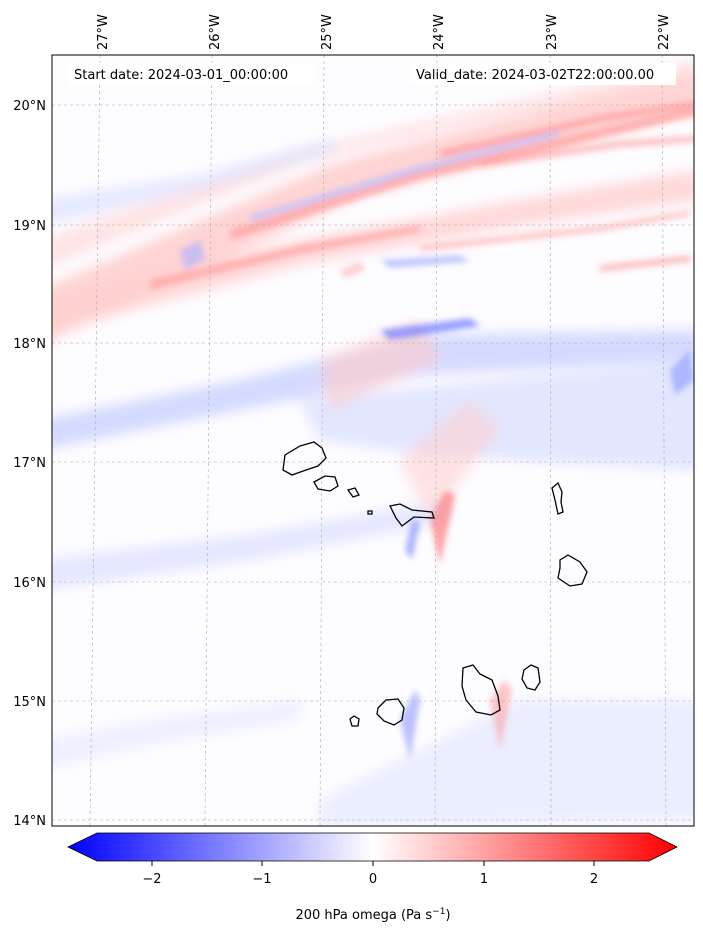 The width and height of the screenshot is (703, 936). I want to click on colorbar-title-end: ), so click(447, 915).